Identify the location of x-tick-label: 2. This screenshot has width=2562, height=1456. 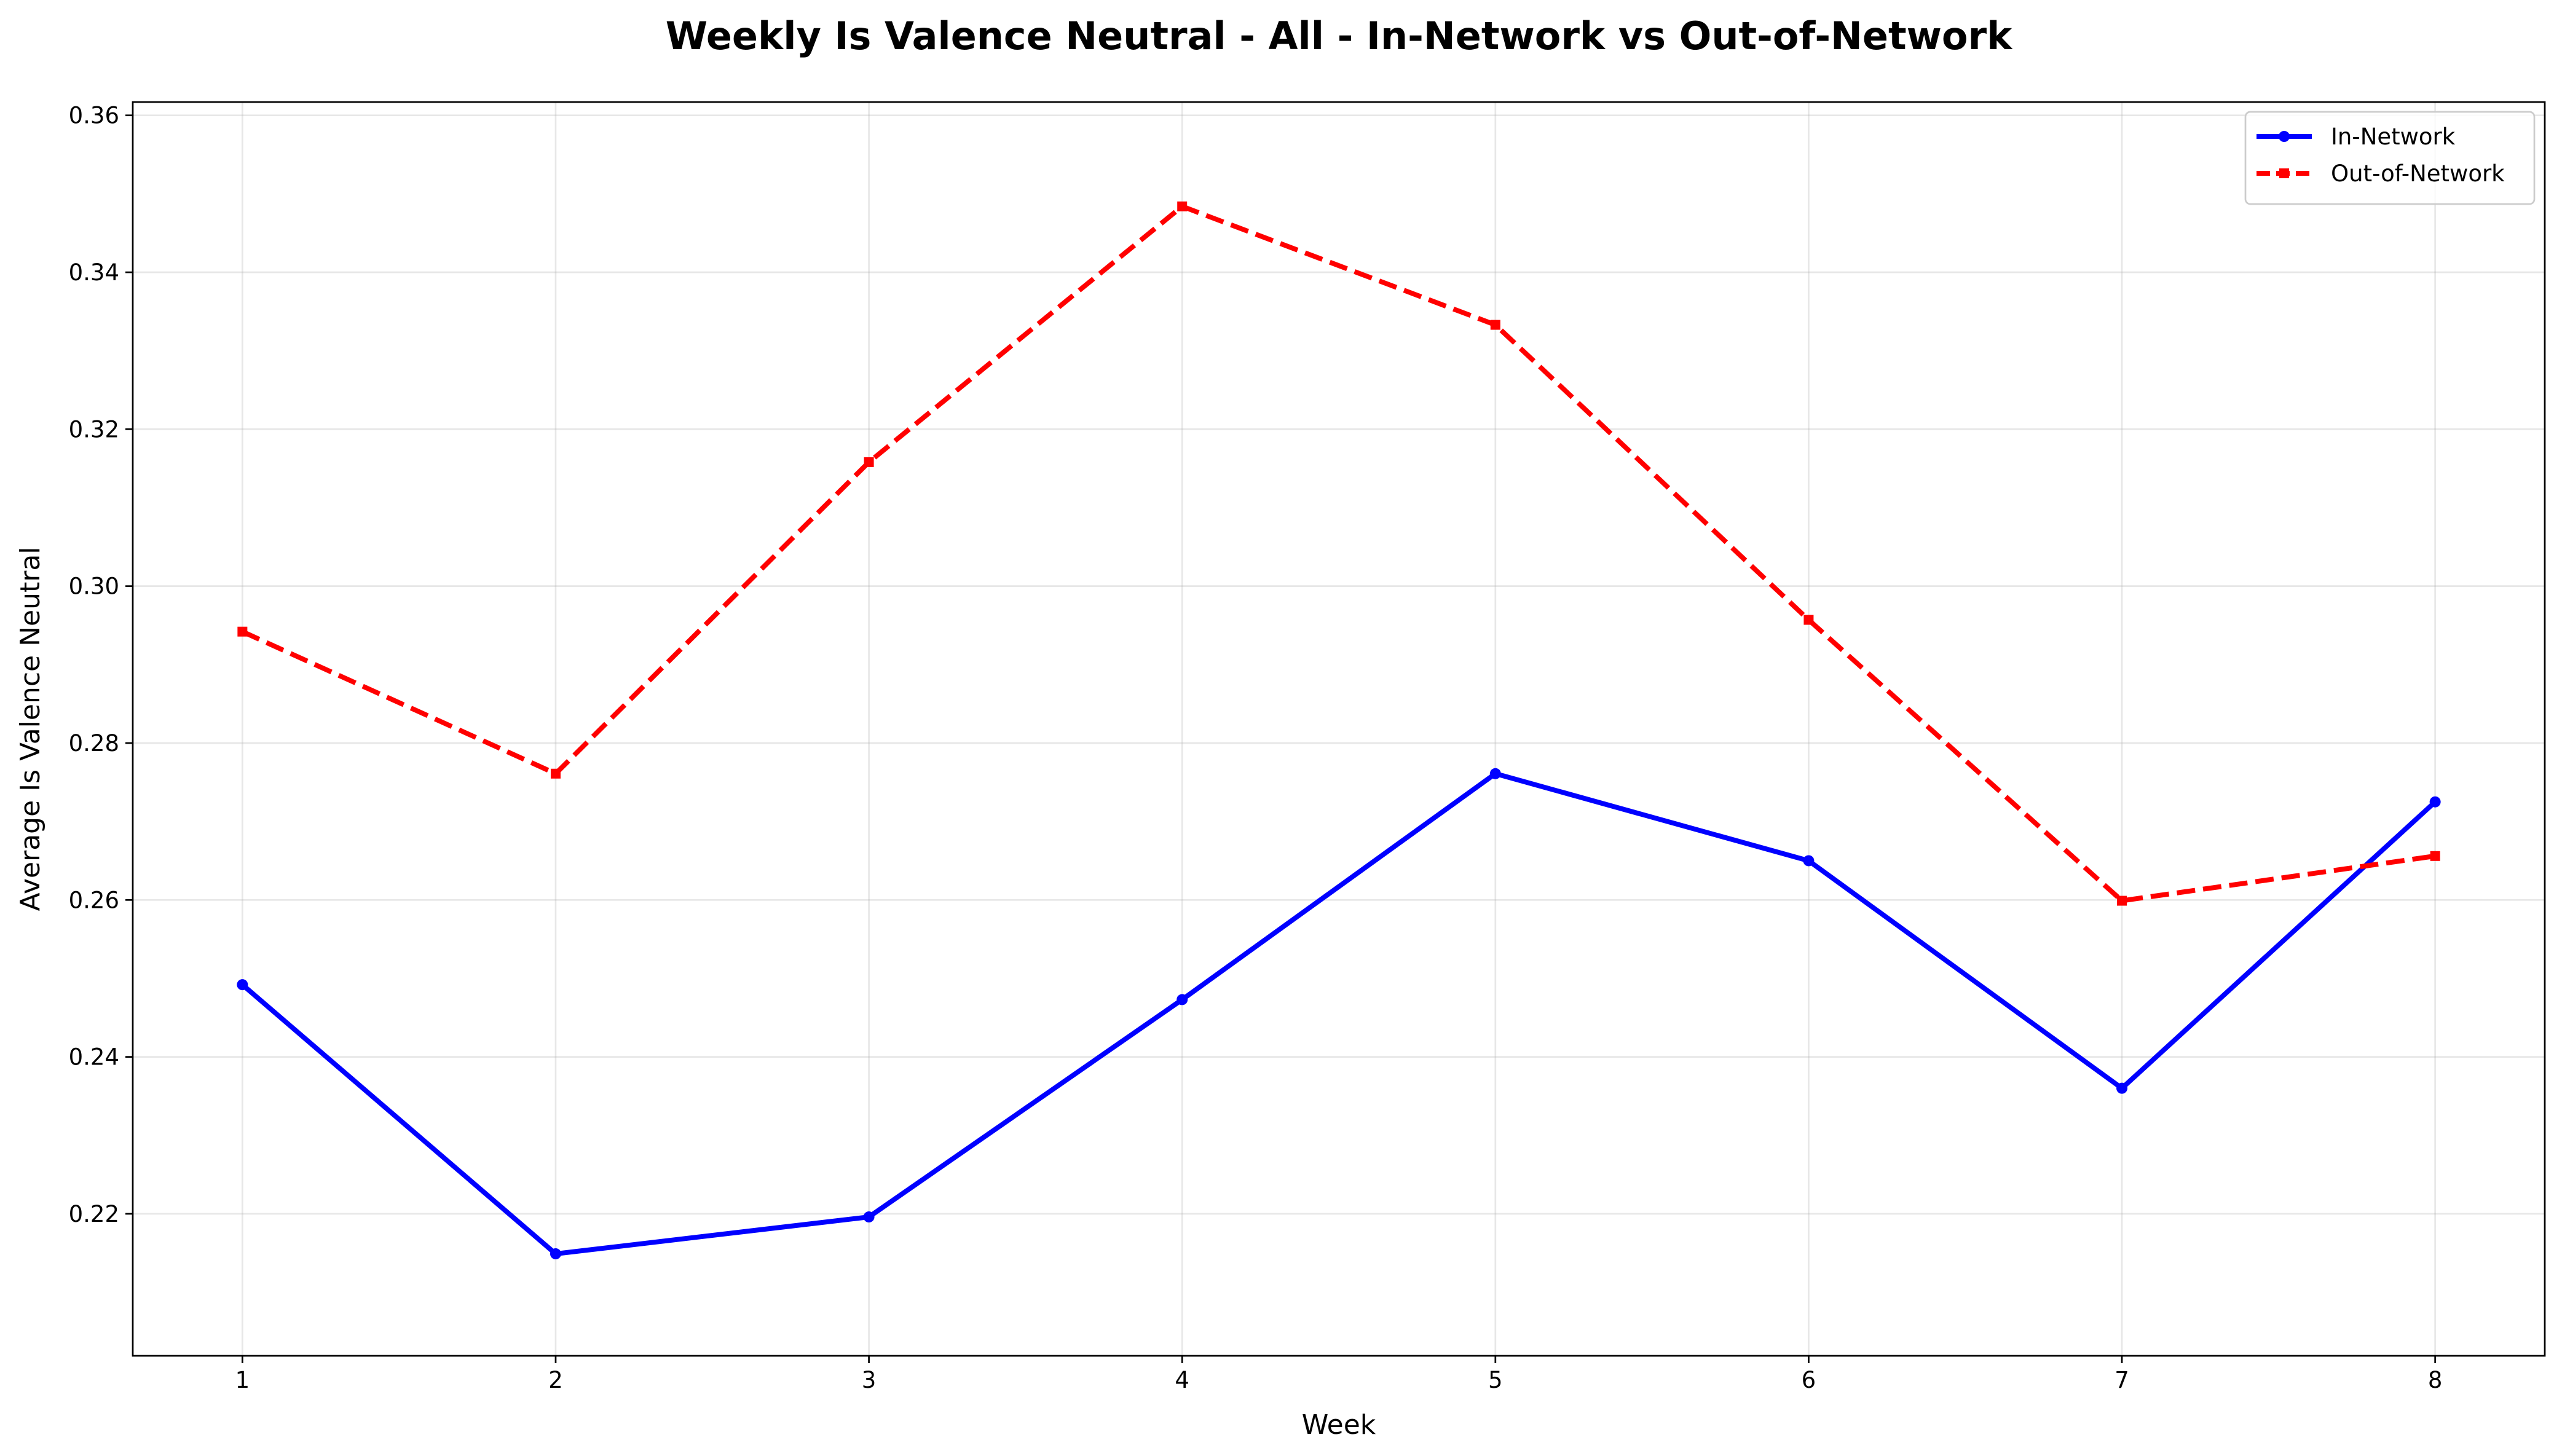
(555, 1380).